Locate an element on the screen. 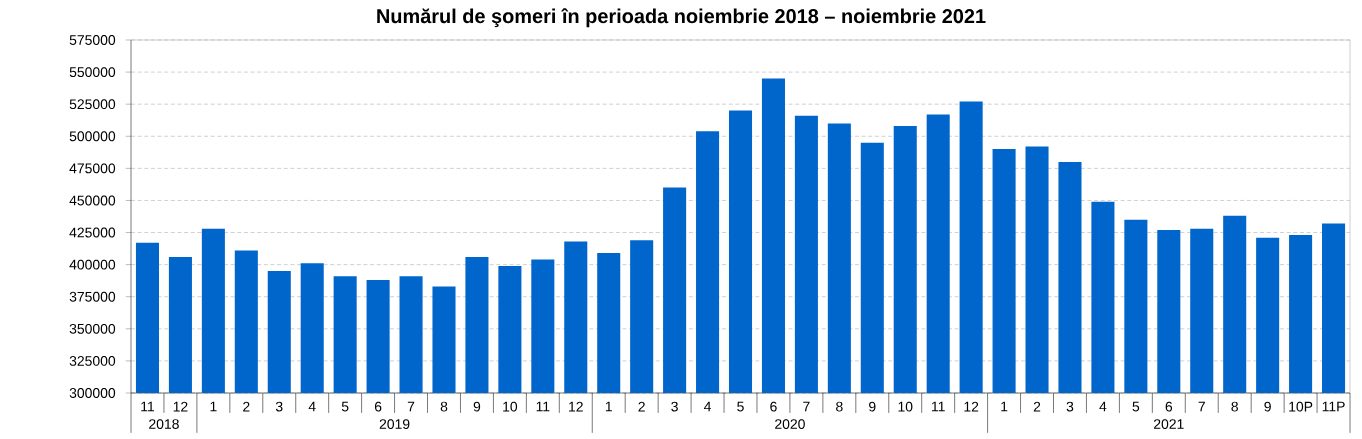  x-tick-label: 10P is located at coordinates (1301, 406).